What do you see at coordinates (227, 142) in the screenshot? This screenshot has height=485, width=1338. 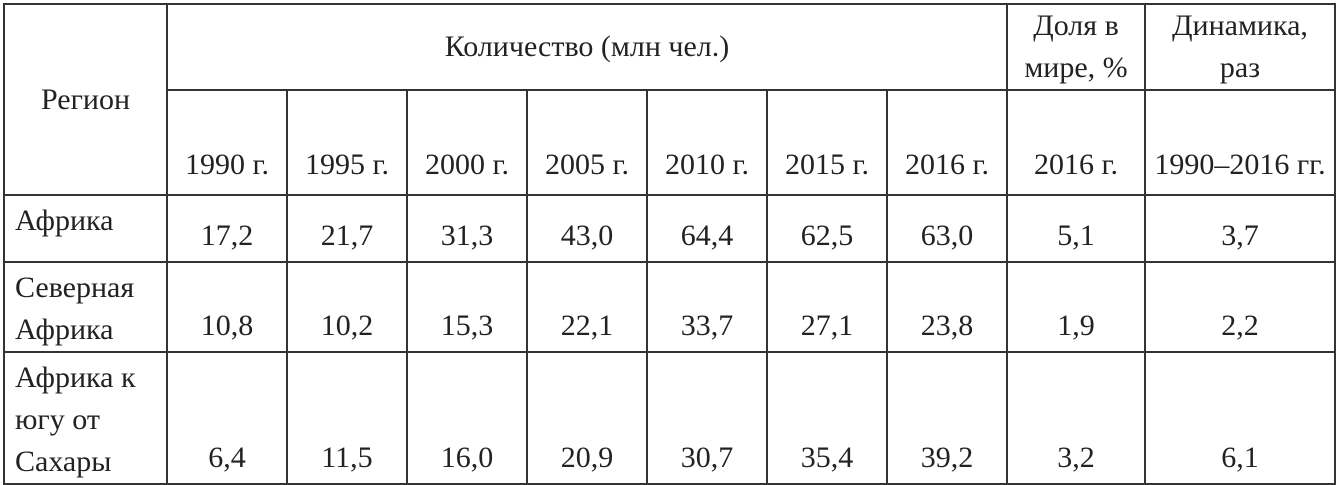 I see `table-cell: 1990 г.` at bounding box center [227, 142].